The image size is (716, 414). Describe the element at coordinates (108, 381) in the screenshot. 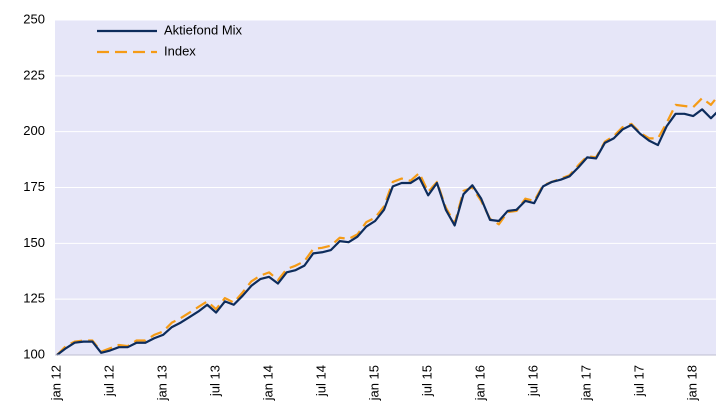

I see `x-tick-label: jul 12` at that location.